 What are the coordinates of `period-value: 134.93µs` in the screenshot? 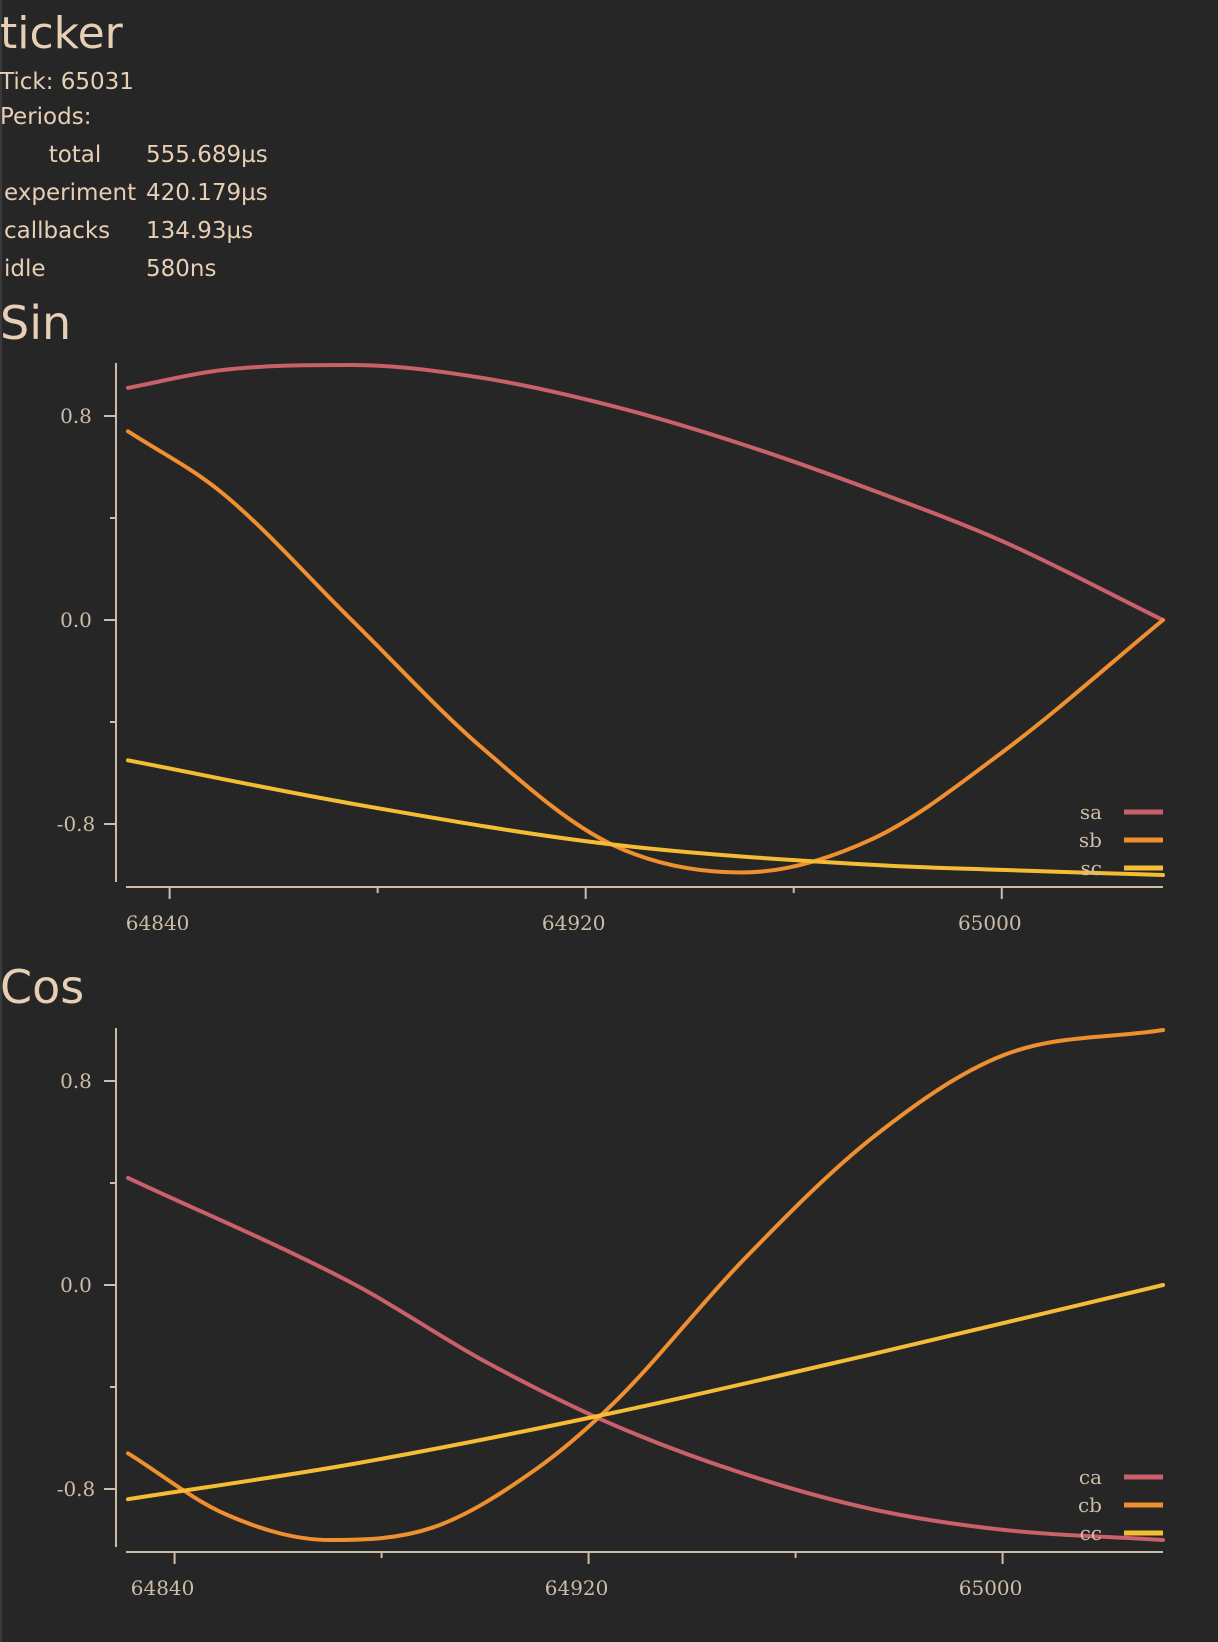 It's located at (200, 231).